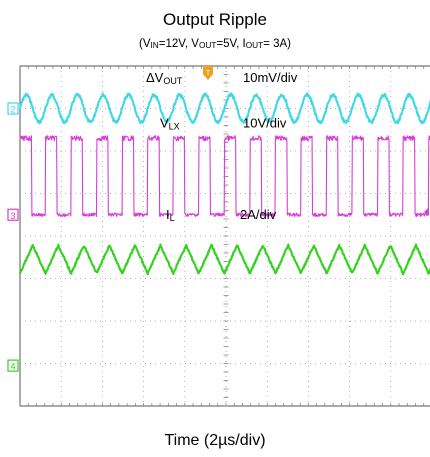 This screenshot has height=457, width=430. I want to click on channel-3-marker, so click(13, 214).